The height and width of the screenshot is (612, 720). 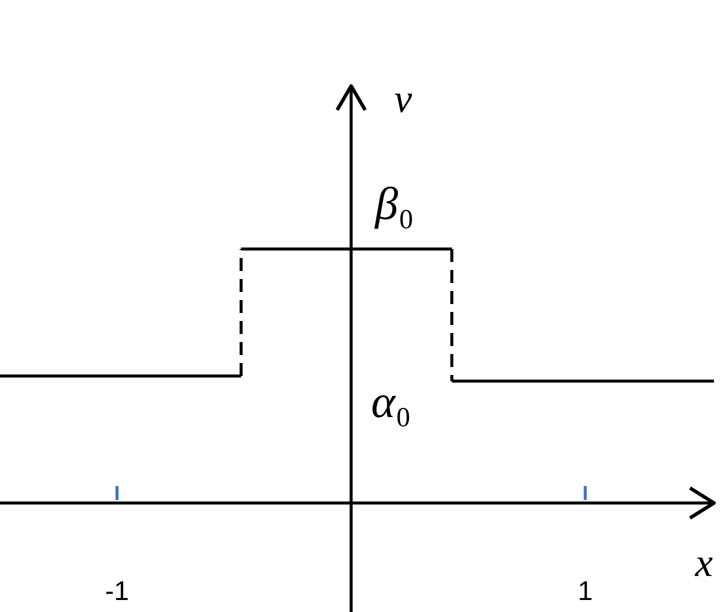 What do you see at coordinates (394, 203) in the screenshot?
I see `annotation: β₀` at bounding box center [394, 203].